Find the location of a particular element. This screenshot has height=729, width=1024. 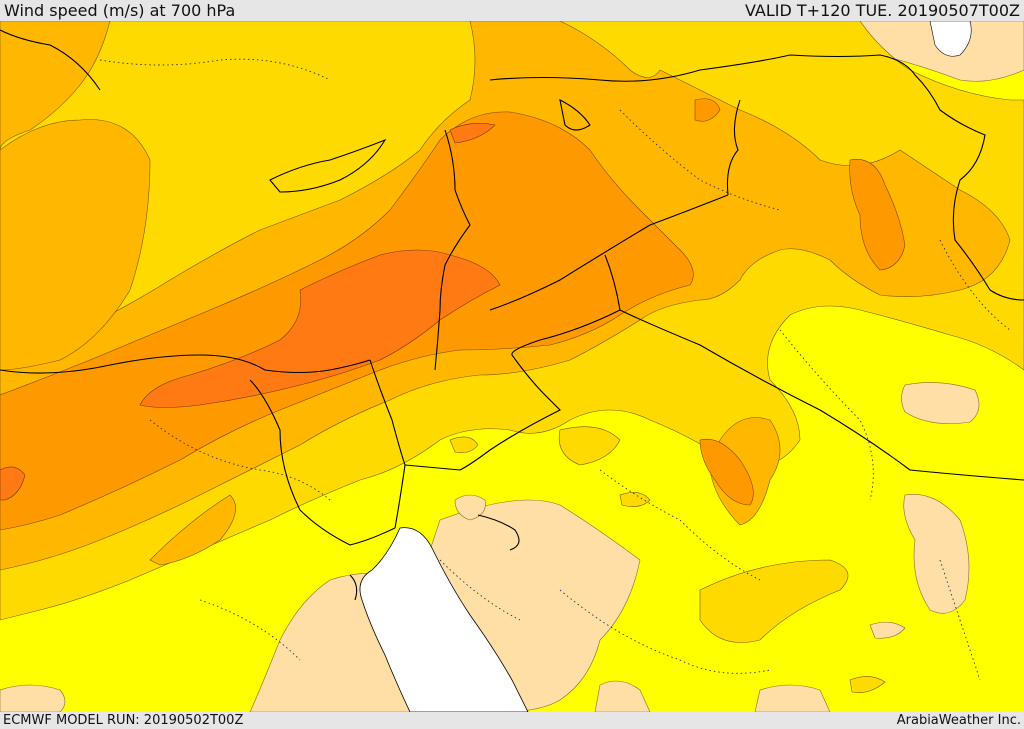

credit-label: ArabiaWeather Inc. is located at coordinates (958, 720).